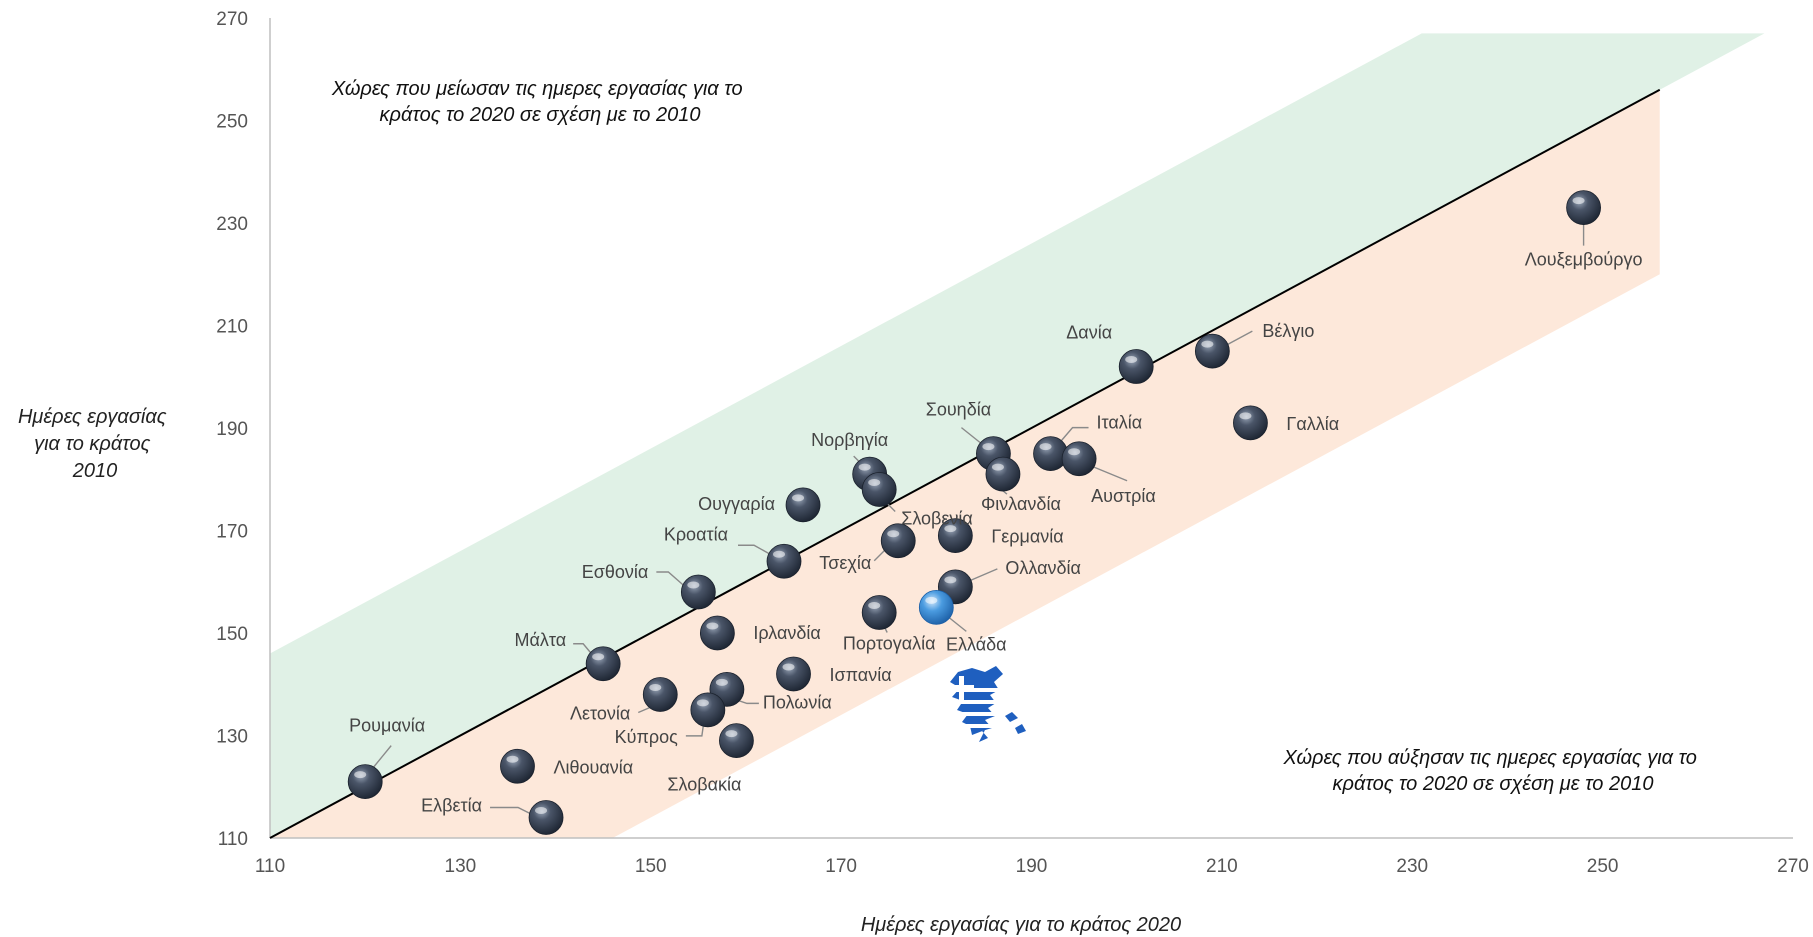 Image resolution: width=1813 pixels, height=937 pixels. Describe the element at coordinates (849, 440) in the screenshot. I see `point-label: Νορβηγία` at that location.